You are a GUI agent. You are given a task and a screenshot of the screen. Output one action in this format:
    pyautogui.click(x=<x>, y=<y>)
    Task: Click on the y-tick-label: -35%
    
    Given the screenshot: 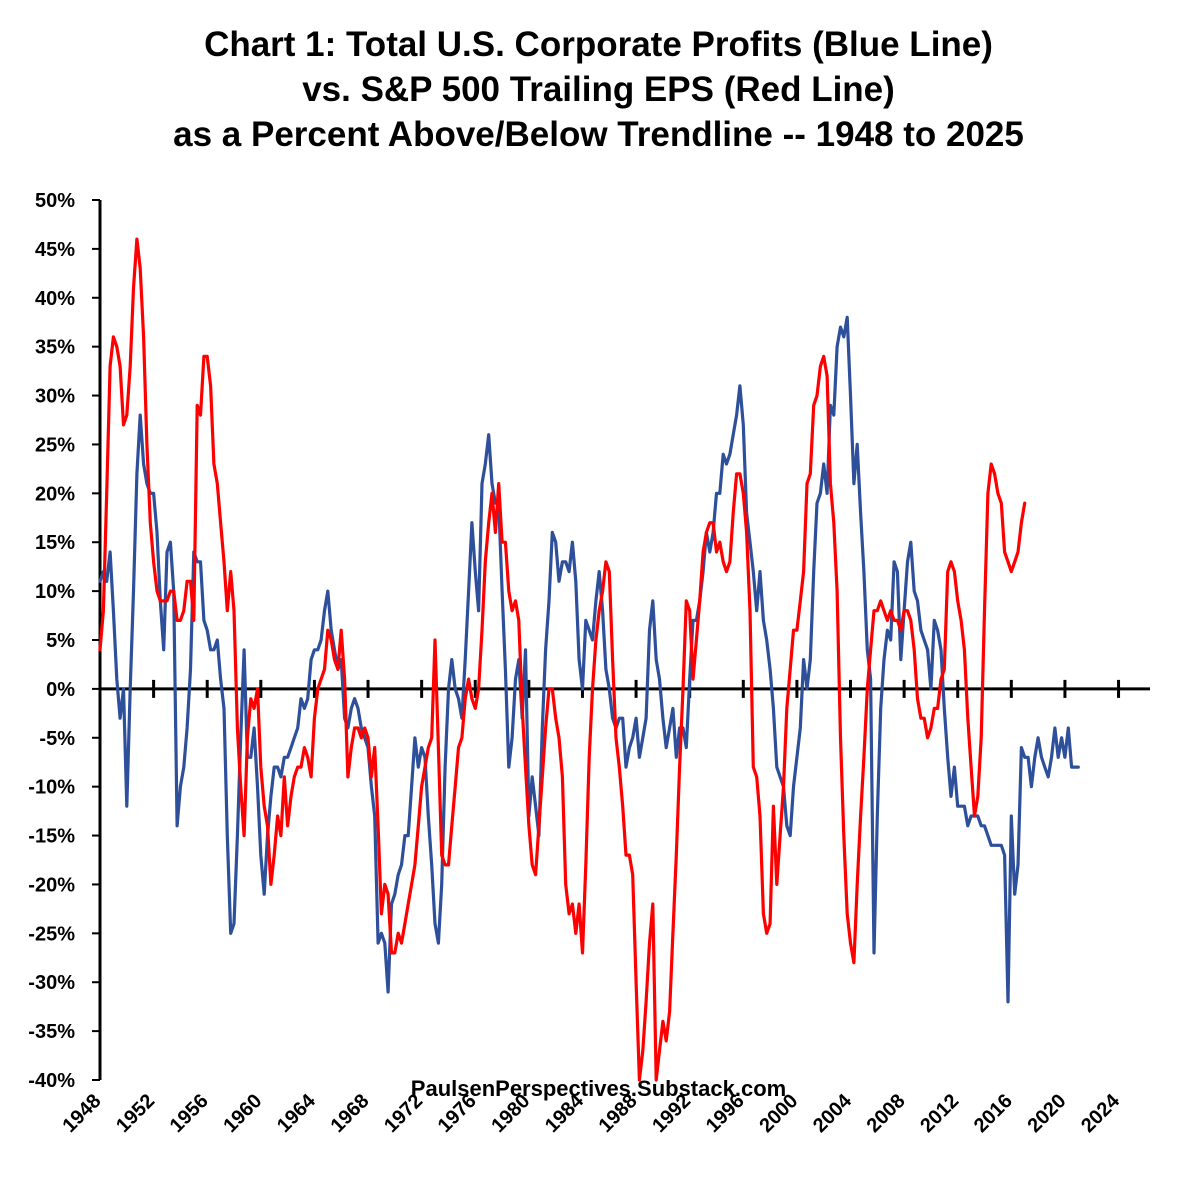 What is the action you would take?
    pyautogui.click(x=51, y=1032)
    